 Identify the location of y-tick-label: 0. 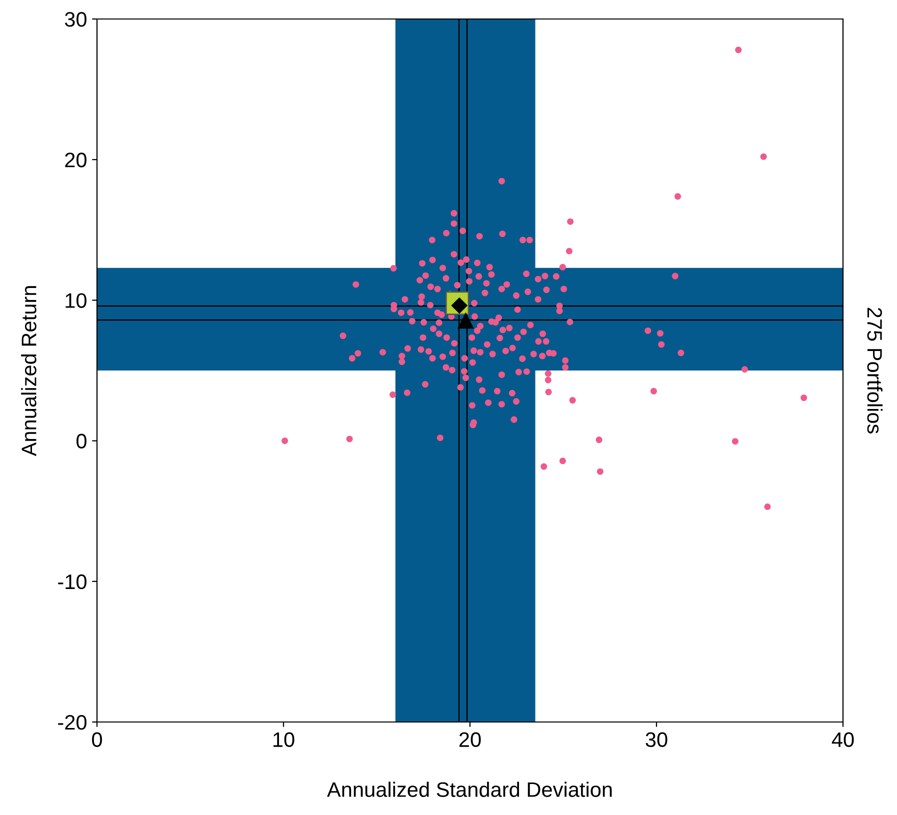
(81, 441).